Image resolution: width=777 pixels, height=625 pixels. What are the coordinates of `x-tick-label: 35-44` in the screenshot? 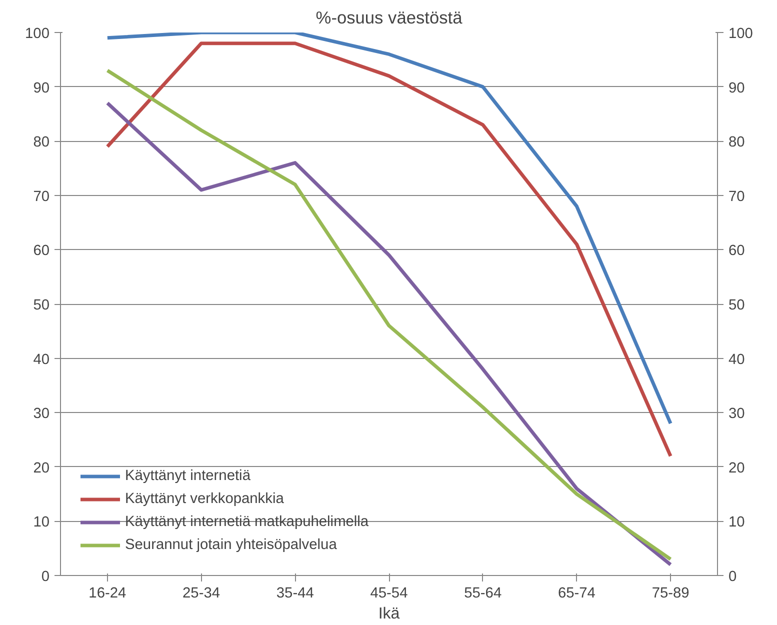 It's located at (295, 594).